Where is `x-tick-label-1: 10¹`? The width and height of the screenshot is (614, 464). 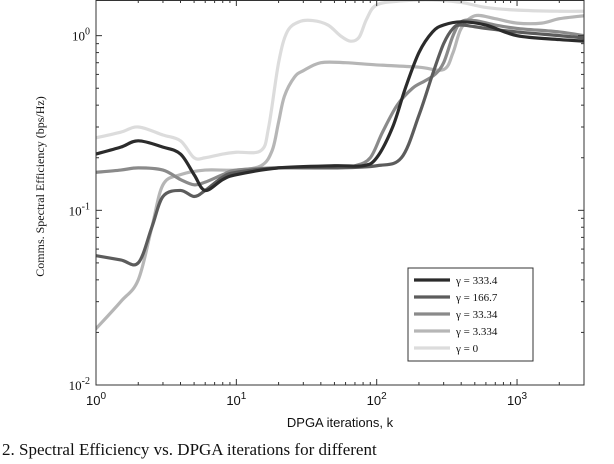 x-tick-label-1: 10¹ is located at coordinates (236, 399).